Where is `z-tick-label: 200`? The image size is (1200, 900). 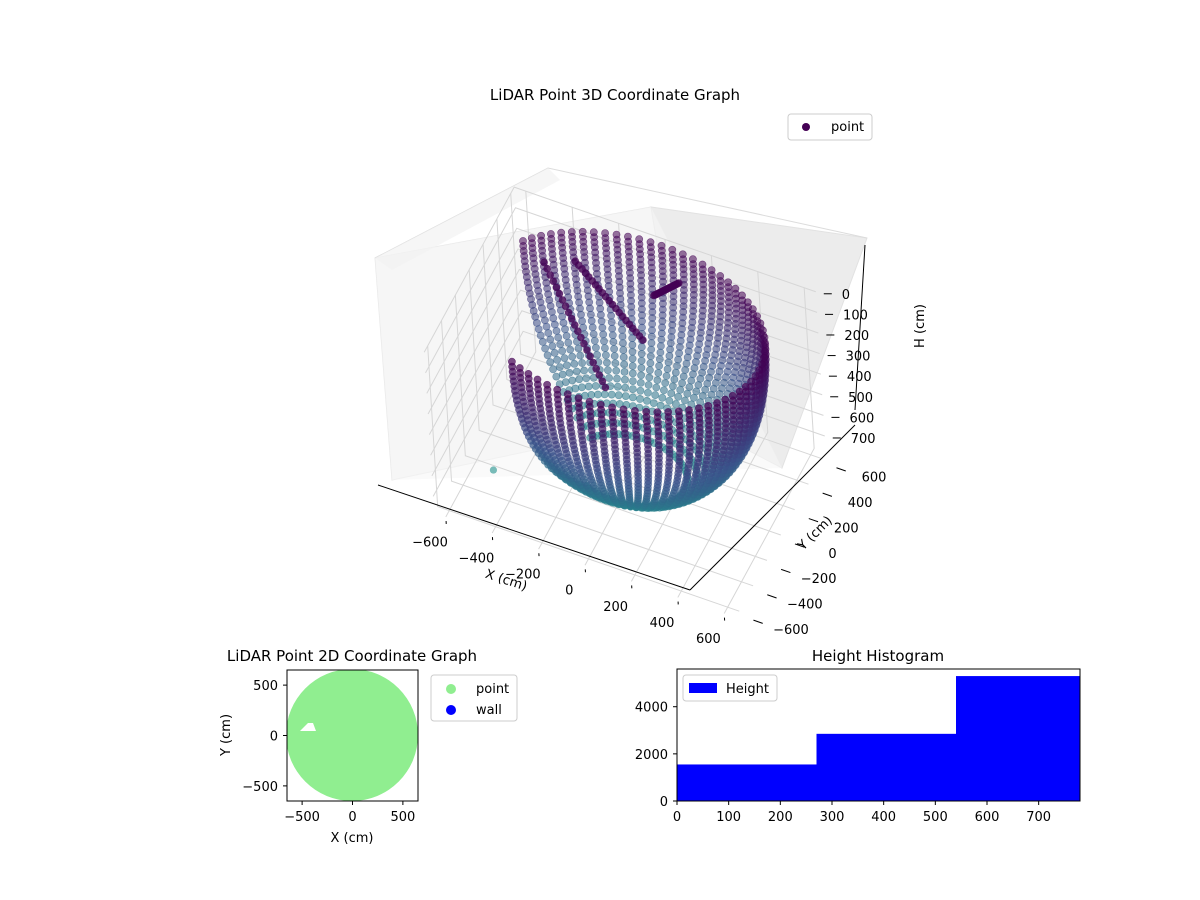 z-tick-label: 200 is located at coordinates (856, 336).